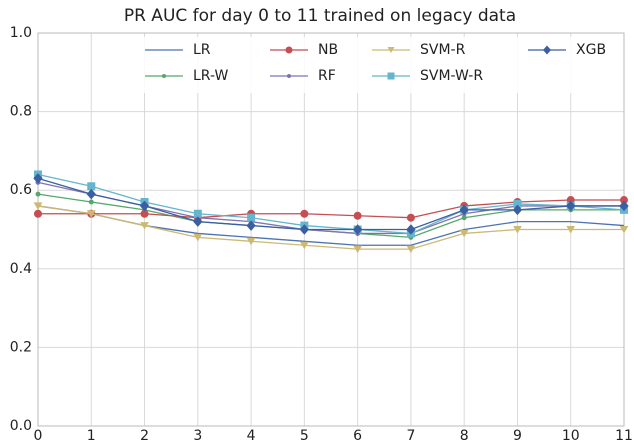  I want to click on legend-box, so click(381, 65).